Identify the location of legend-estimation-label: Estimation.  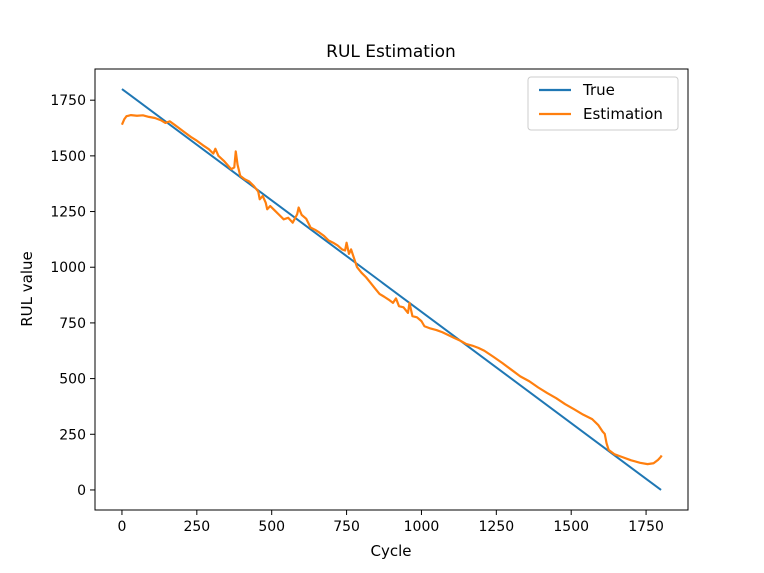
(623, 114).